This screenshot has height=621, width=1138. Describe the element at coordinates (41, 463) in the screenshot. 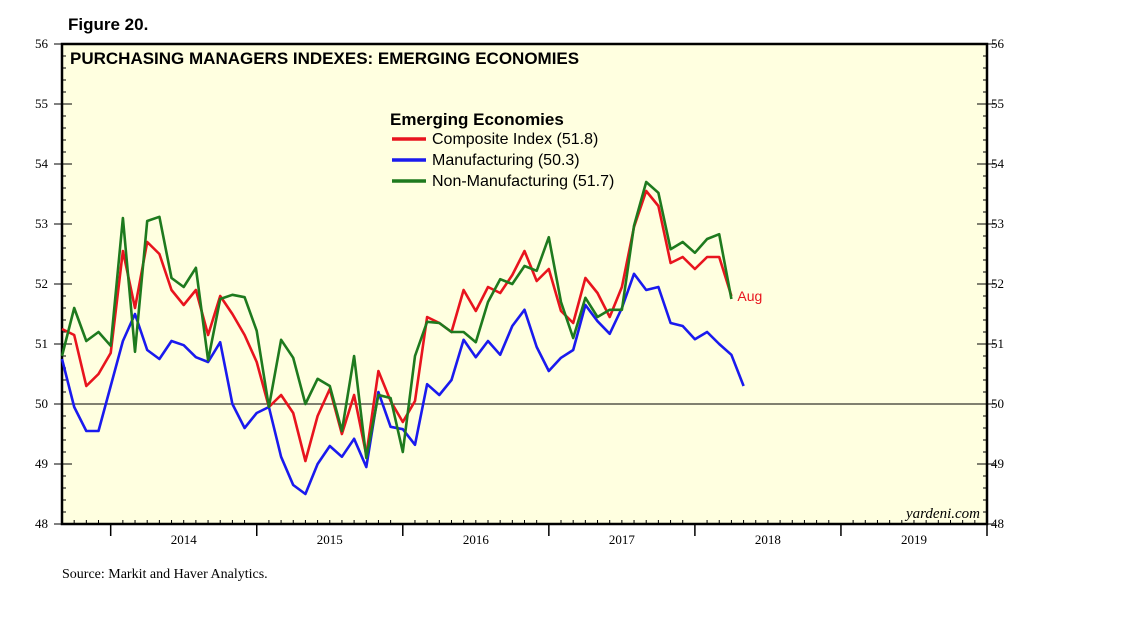

I see `y-tick-label-left: 49` at that location.